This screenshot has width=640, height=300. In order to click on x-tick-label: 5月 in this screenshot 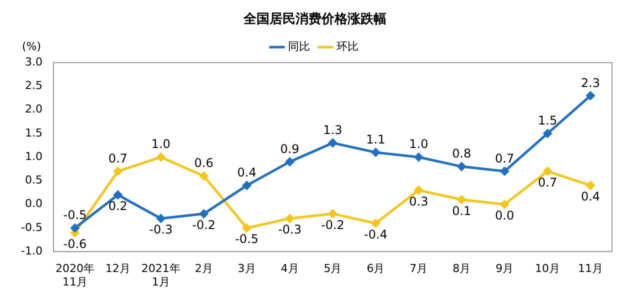, I will do `click(333, 269)`.